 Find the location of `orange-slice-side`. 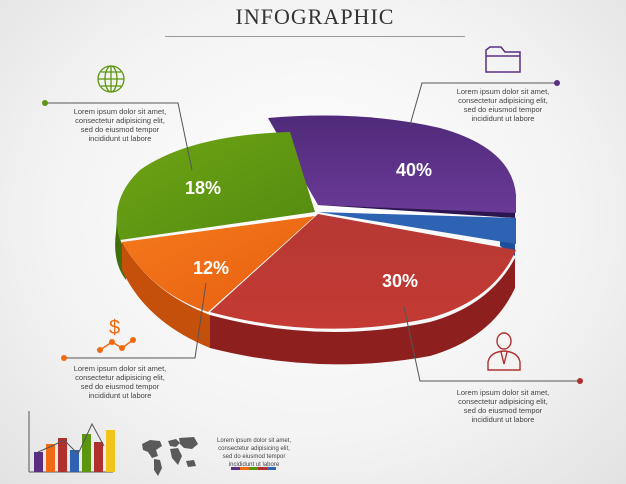

orange-slice-side is located at coordinates (166, 295).